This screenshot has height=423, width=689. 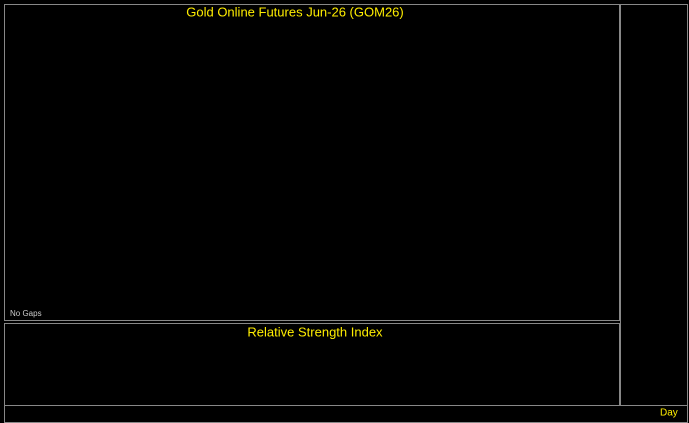 What do you see at coordinates (315, 331) in the screenshot?
I see `indicator-title: Relative Strength Index` at bounding box center [315, 331].